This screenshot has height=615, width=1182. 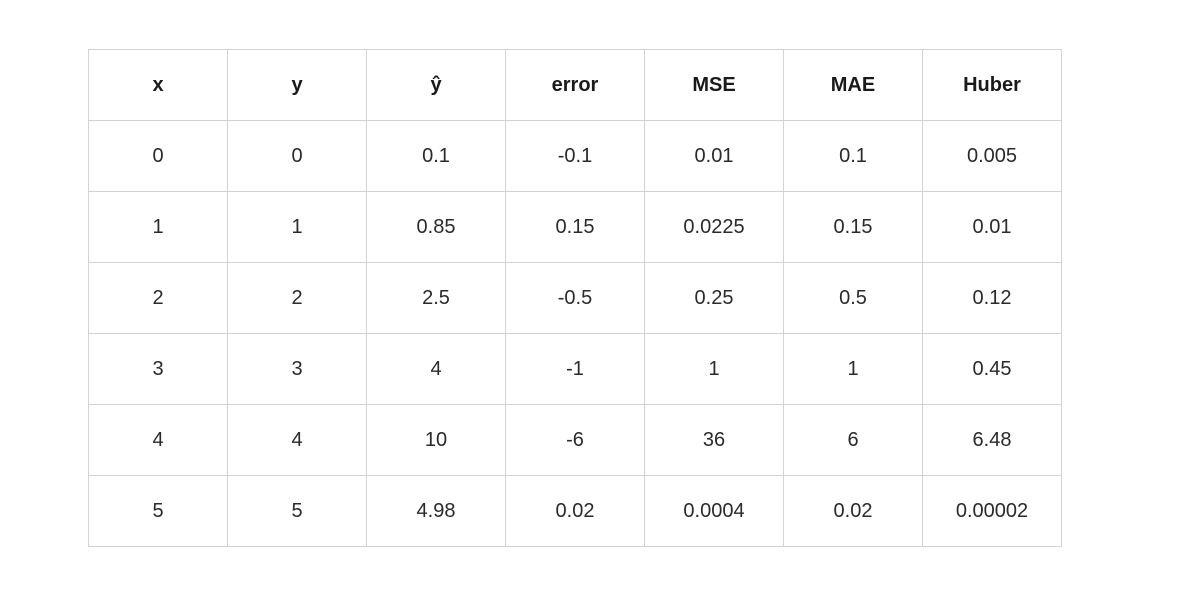 What do you see at coordinates (714, 298) in the screenshot?
I see `table-cell: 0.25` at bounding box center [714, 298].